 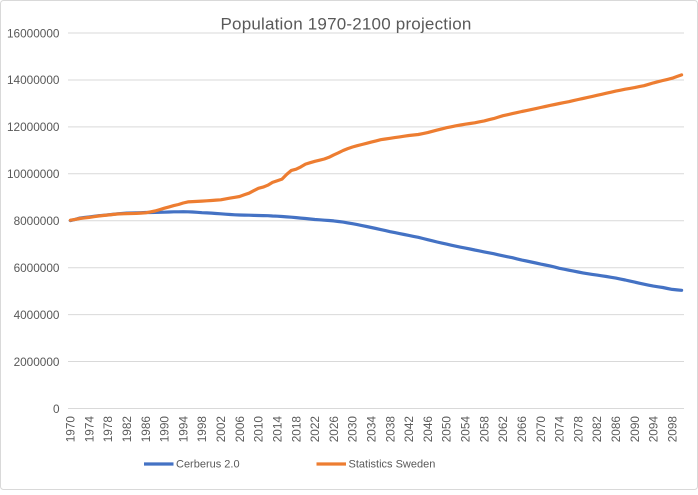 What do you see at coordinates (372, 429) in the screenshot?
I see `svg-text: 2034` at bounding box center [372, 429].